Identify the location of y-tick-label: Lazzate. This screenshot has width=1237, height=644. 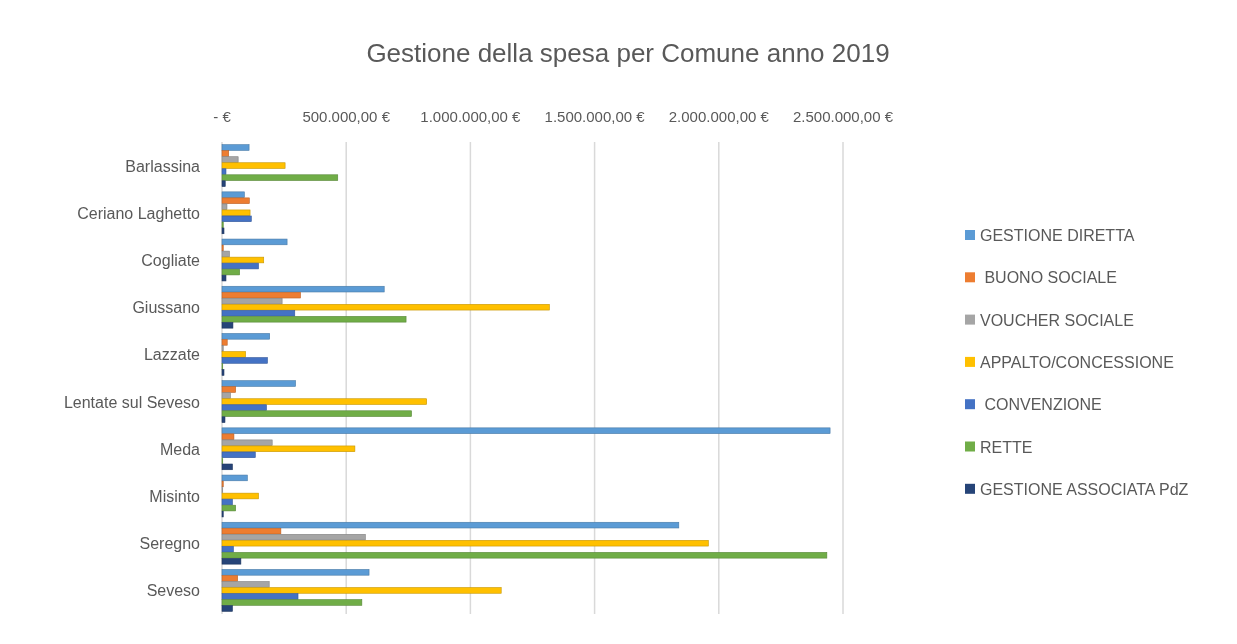
(172, 355).